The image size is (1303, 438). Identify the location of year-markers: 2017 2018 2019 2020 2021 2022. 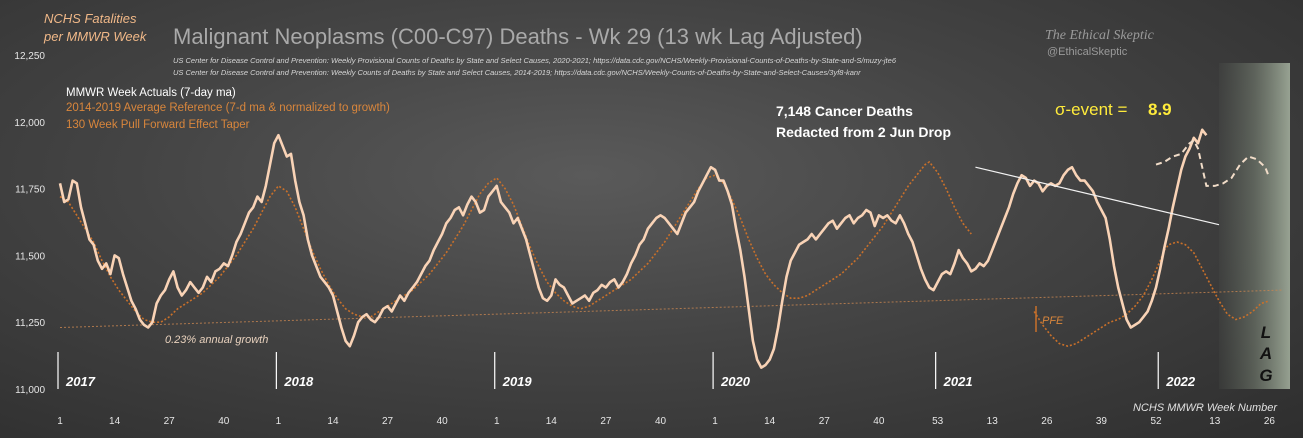
(626, 370).